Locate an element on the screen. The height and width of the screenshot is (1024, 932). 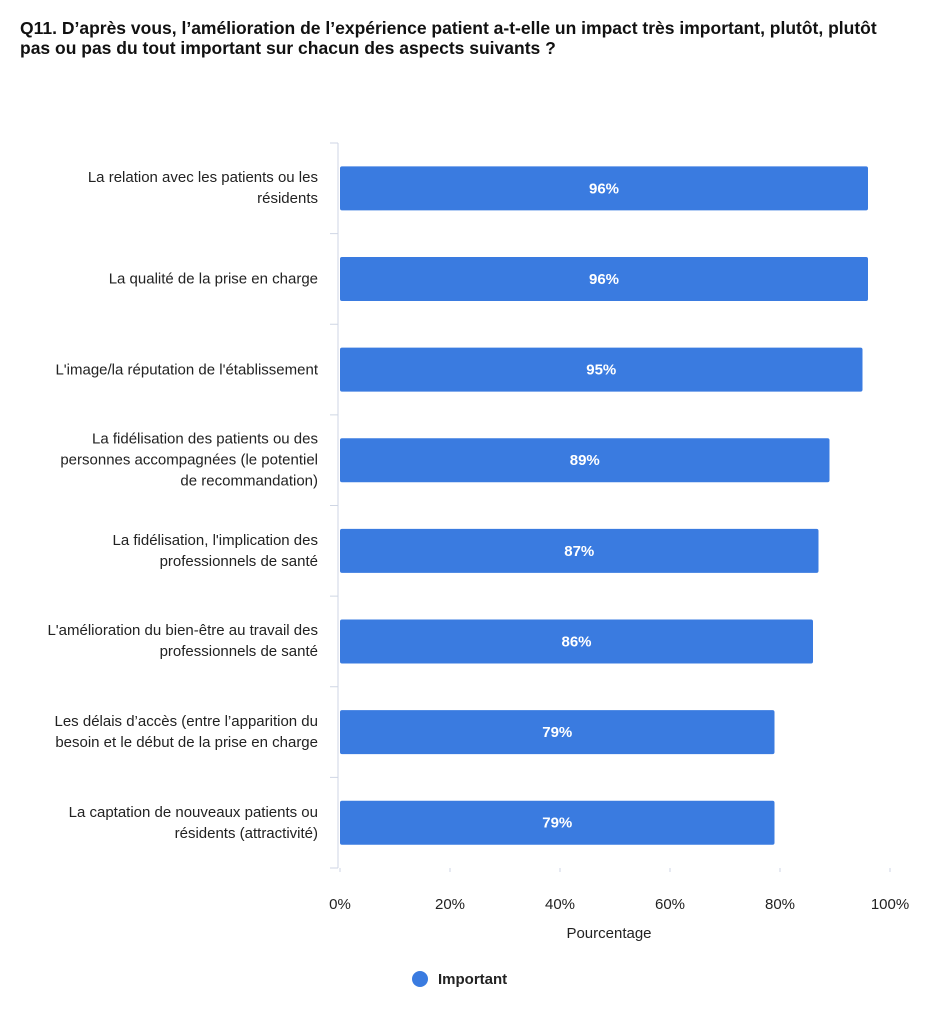
legend-label: Important is located at coordinates (472, 979).